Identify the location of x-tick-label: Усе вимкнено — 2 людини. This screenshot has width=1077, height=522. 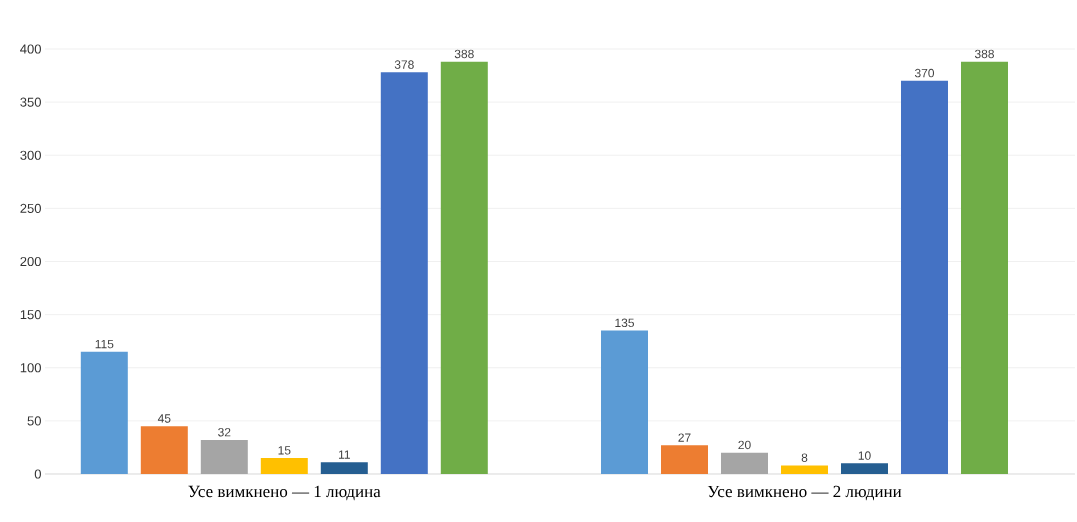
(804, 493).